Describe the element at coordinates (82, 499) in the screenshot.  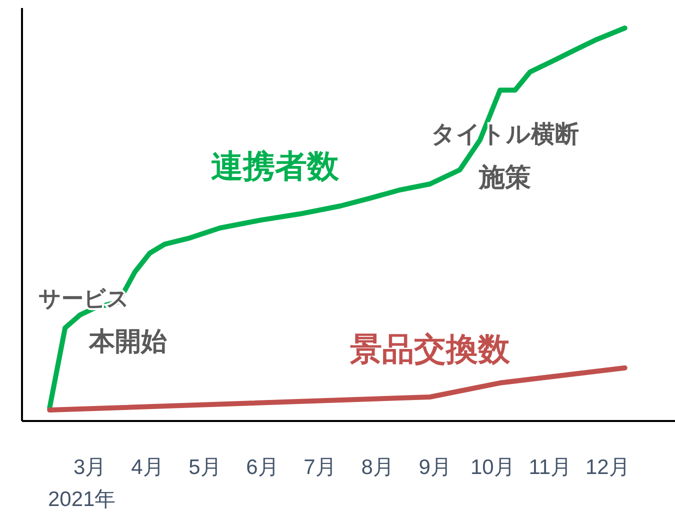
I see `x-axis-title: 2021年` at that location.